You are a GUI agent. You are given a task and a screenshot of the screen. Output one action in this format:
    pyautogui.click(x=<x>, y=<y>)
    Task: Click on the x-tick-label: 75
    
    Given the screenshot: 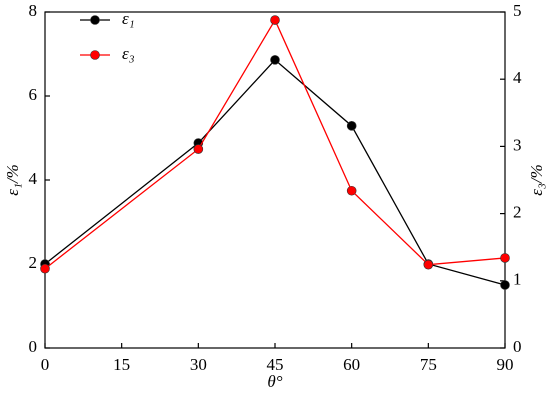 What is the action you would take?
    pyautogui.click(x=428, y=364)
    